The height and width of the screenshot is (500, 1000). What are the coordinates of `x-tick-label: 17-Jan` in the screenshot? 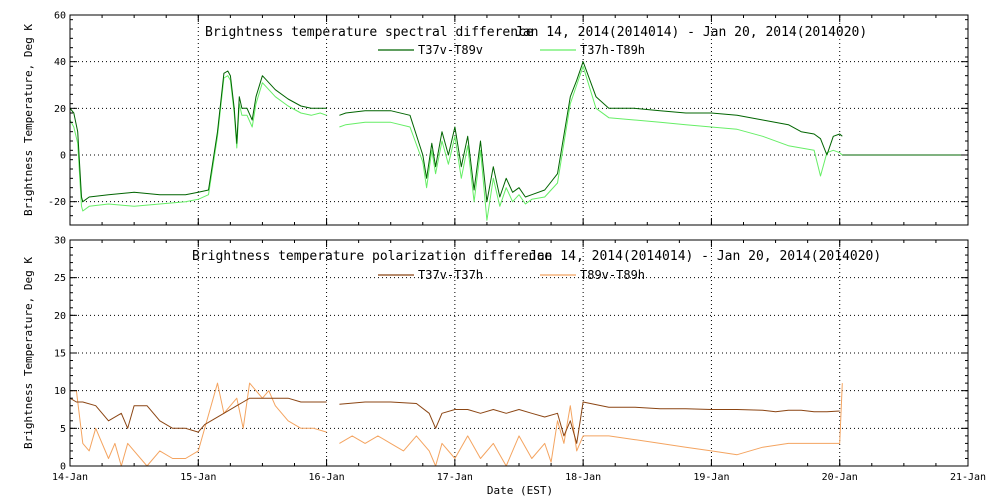 It's located at (455, 477).